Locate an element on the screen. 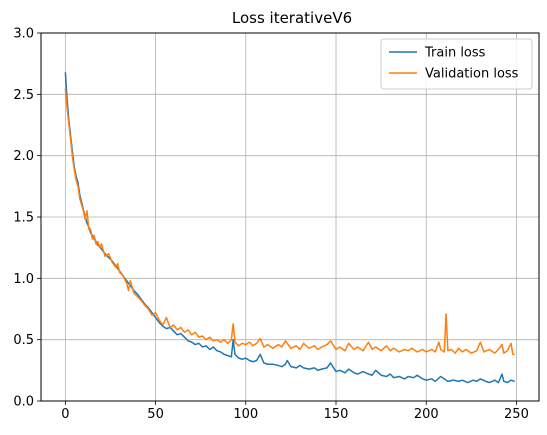  x-tick-label: 150 is located at coordinates (336, 414).